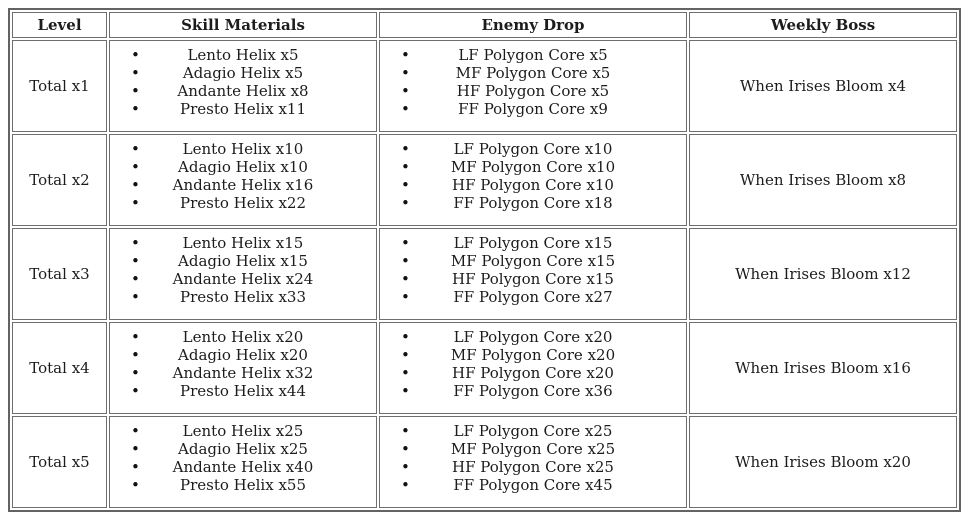 Image resolution: width=969 pixels, height=512 pixels. I want to click on col-header-weekly-boss: Weekly Boss, so click(823, 25).